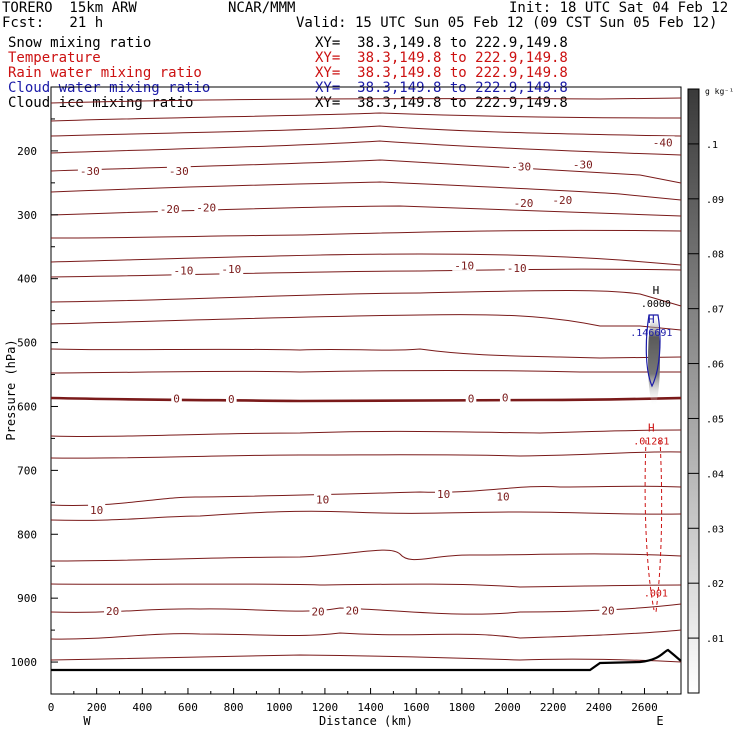  I want to click on legend-temperature-label: Temperature, so click(54, 58).